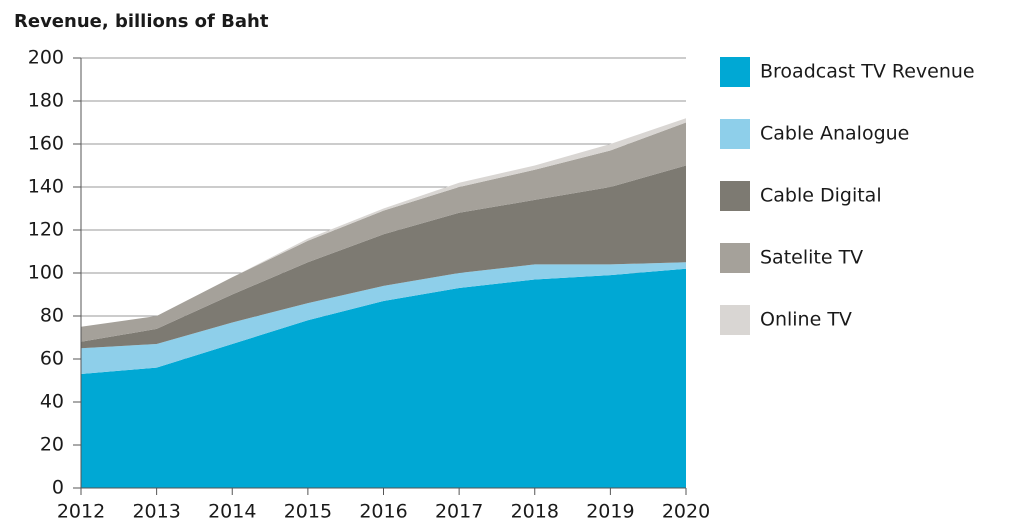 The image size is (1020, 524). I want to click on x-tick-label: 2018, so click(535, 512).